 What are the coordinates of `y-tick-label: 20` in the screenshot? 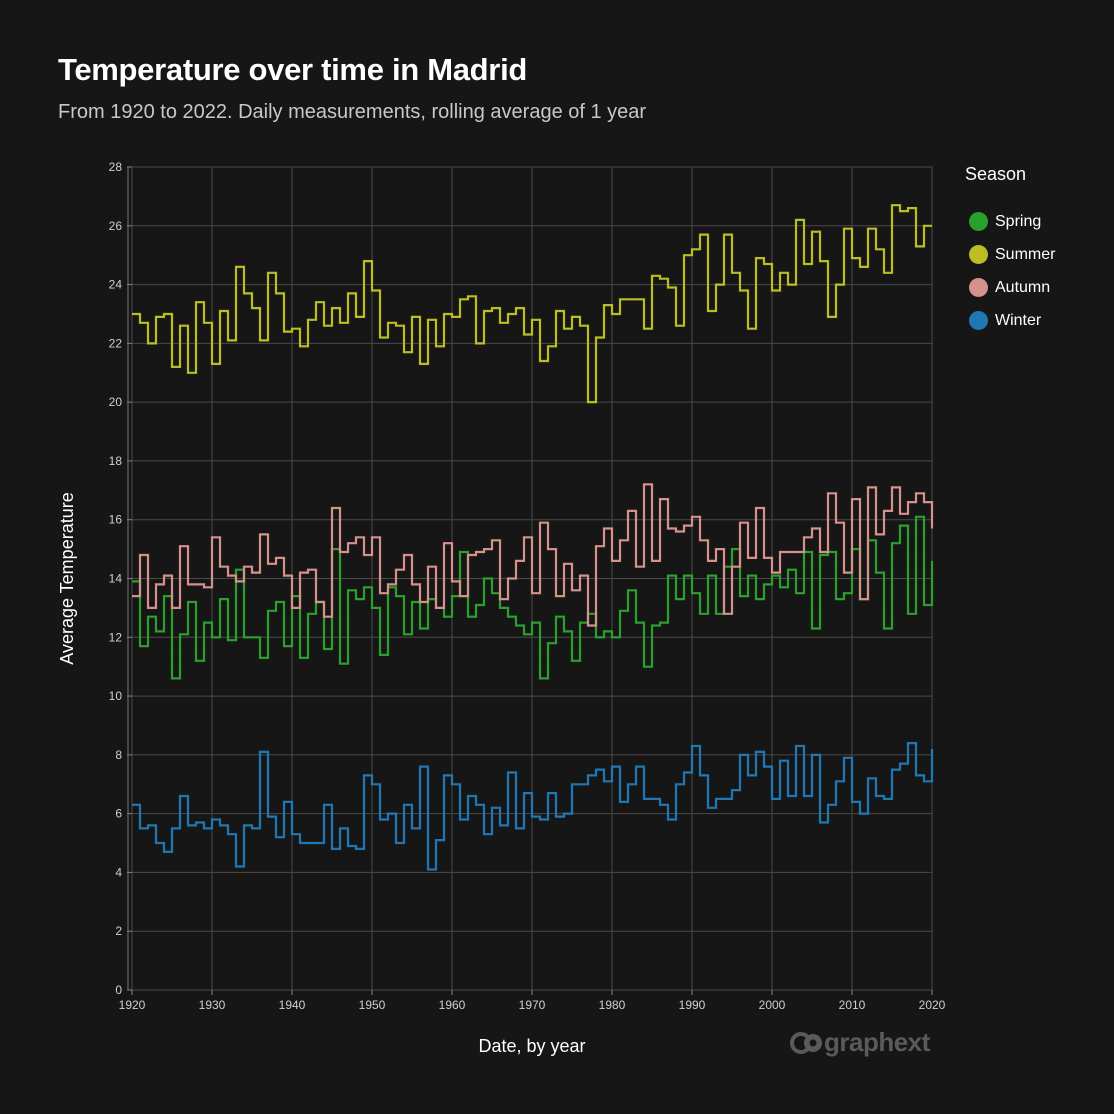 It's located at (116, 402).